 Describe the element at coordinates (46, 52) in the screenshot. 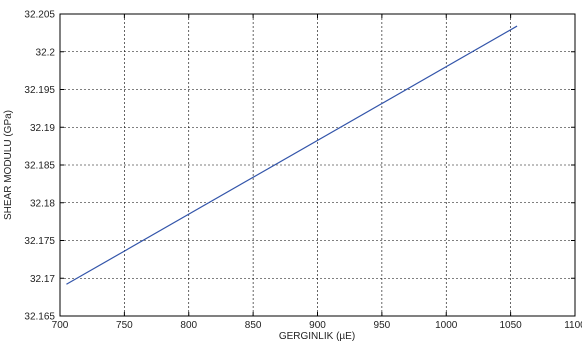

I see `y-tick-label: 32.2` at that location.